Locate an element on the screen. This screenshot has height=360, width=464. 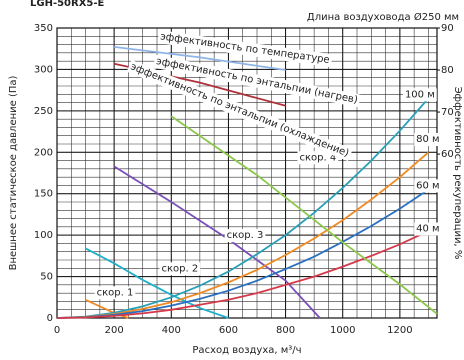
x-tick-label: 400 is located at coordinates (171, 330).